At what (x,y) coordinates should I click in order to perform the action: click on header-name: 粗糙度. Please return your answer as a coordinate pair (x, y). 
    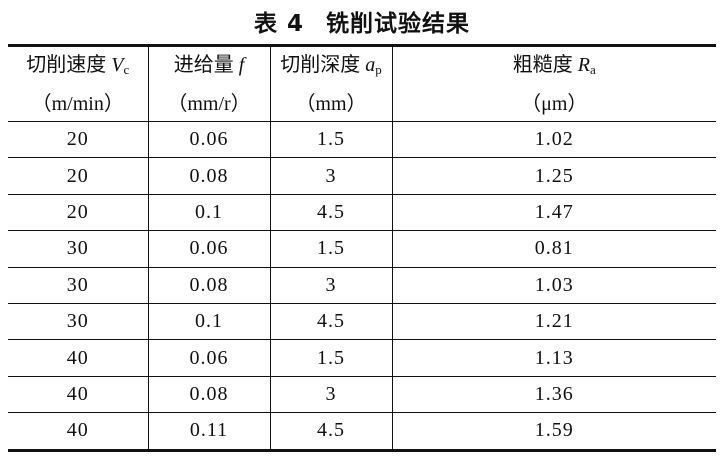
    Looking at the image, I should click on (542, 64).